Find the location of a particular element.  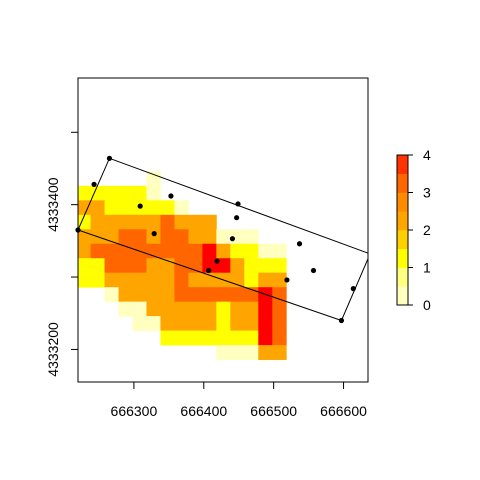

legend-tick-label: 4 is located at coordinates (427, 155).